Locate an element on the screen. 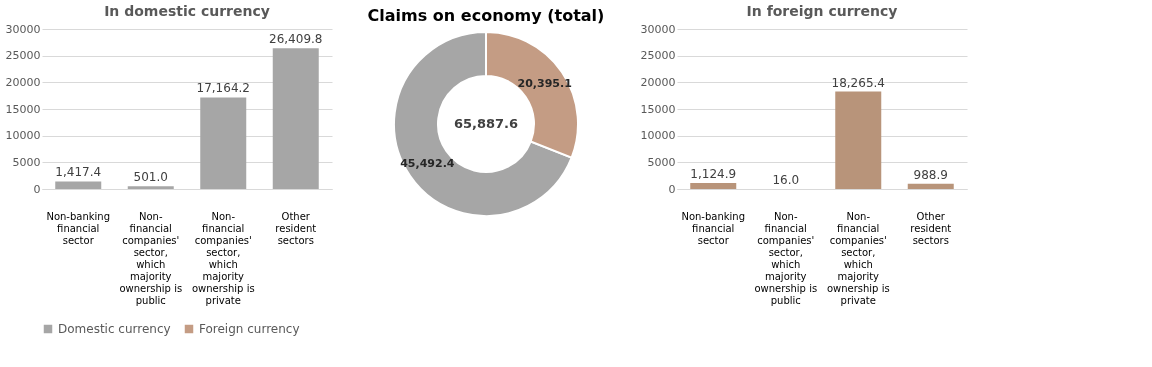  data-label: 17,164.2 is located at coordinates (223, 88).